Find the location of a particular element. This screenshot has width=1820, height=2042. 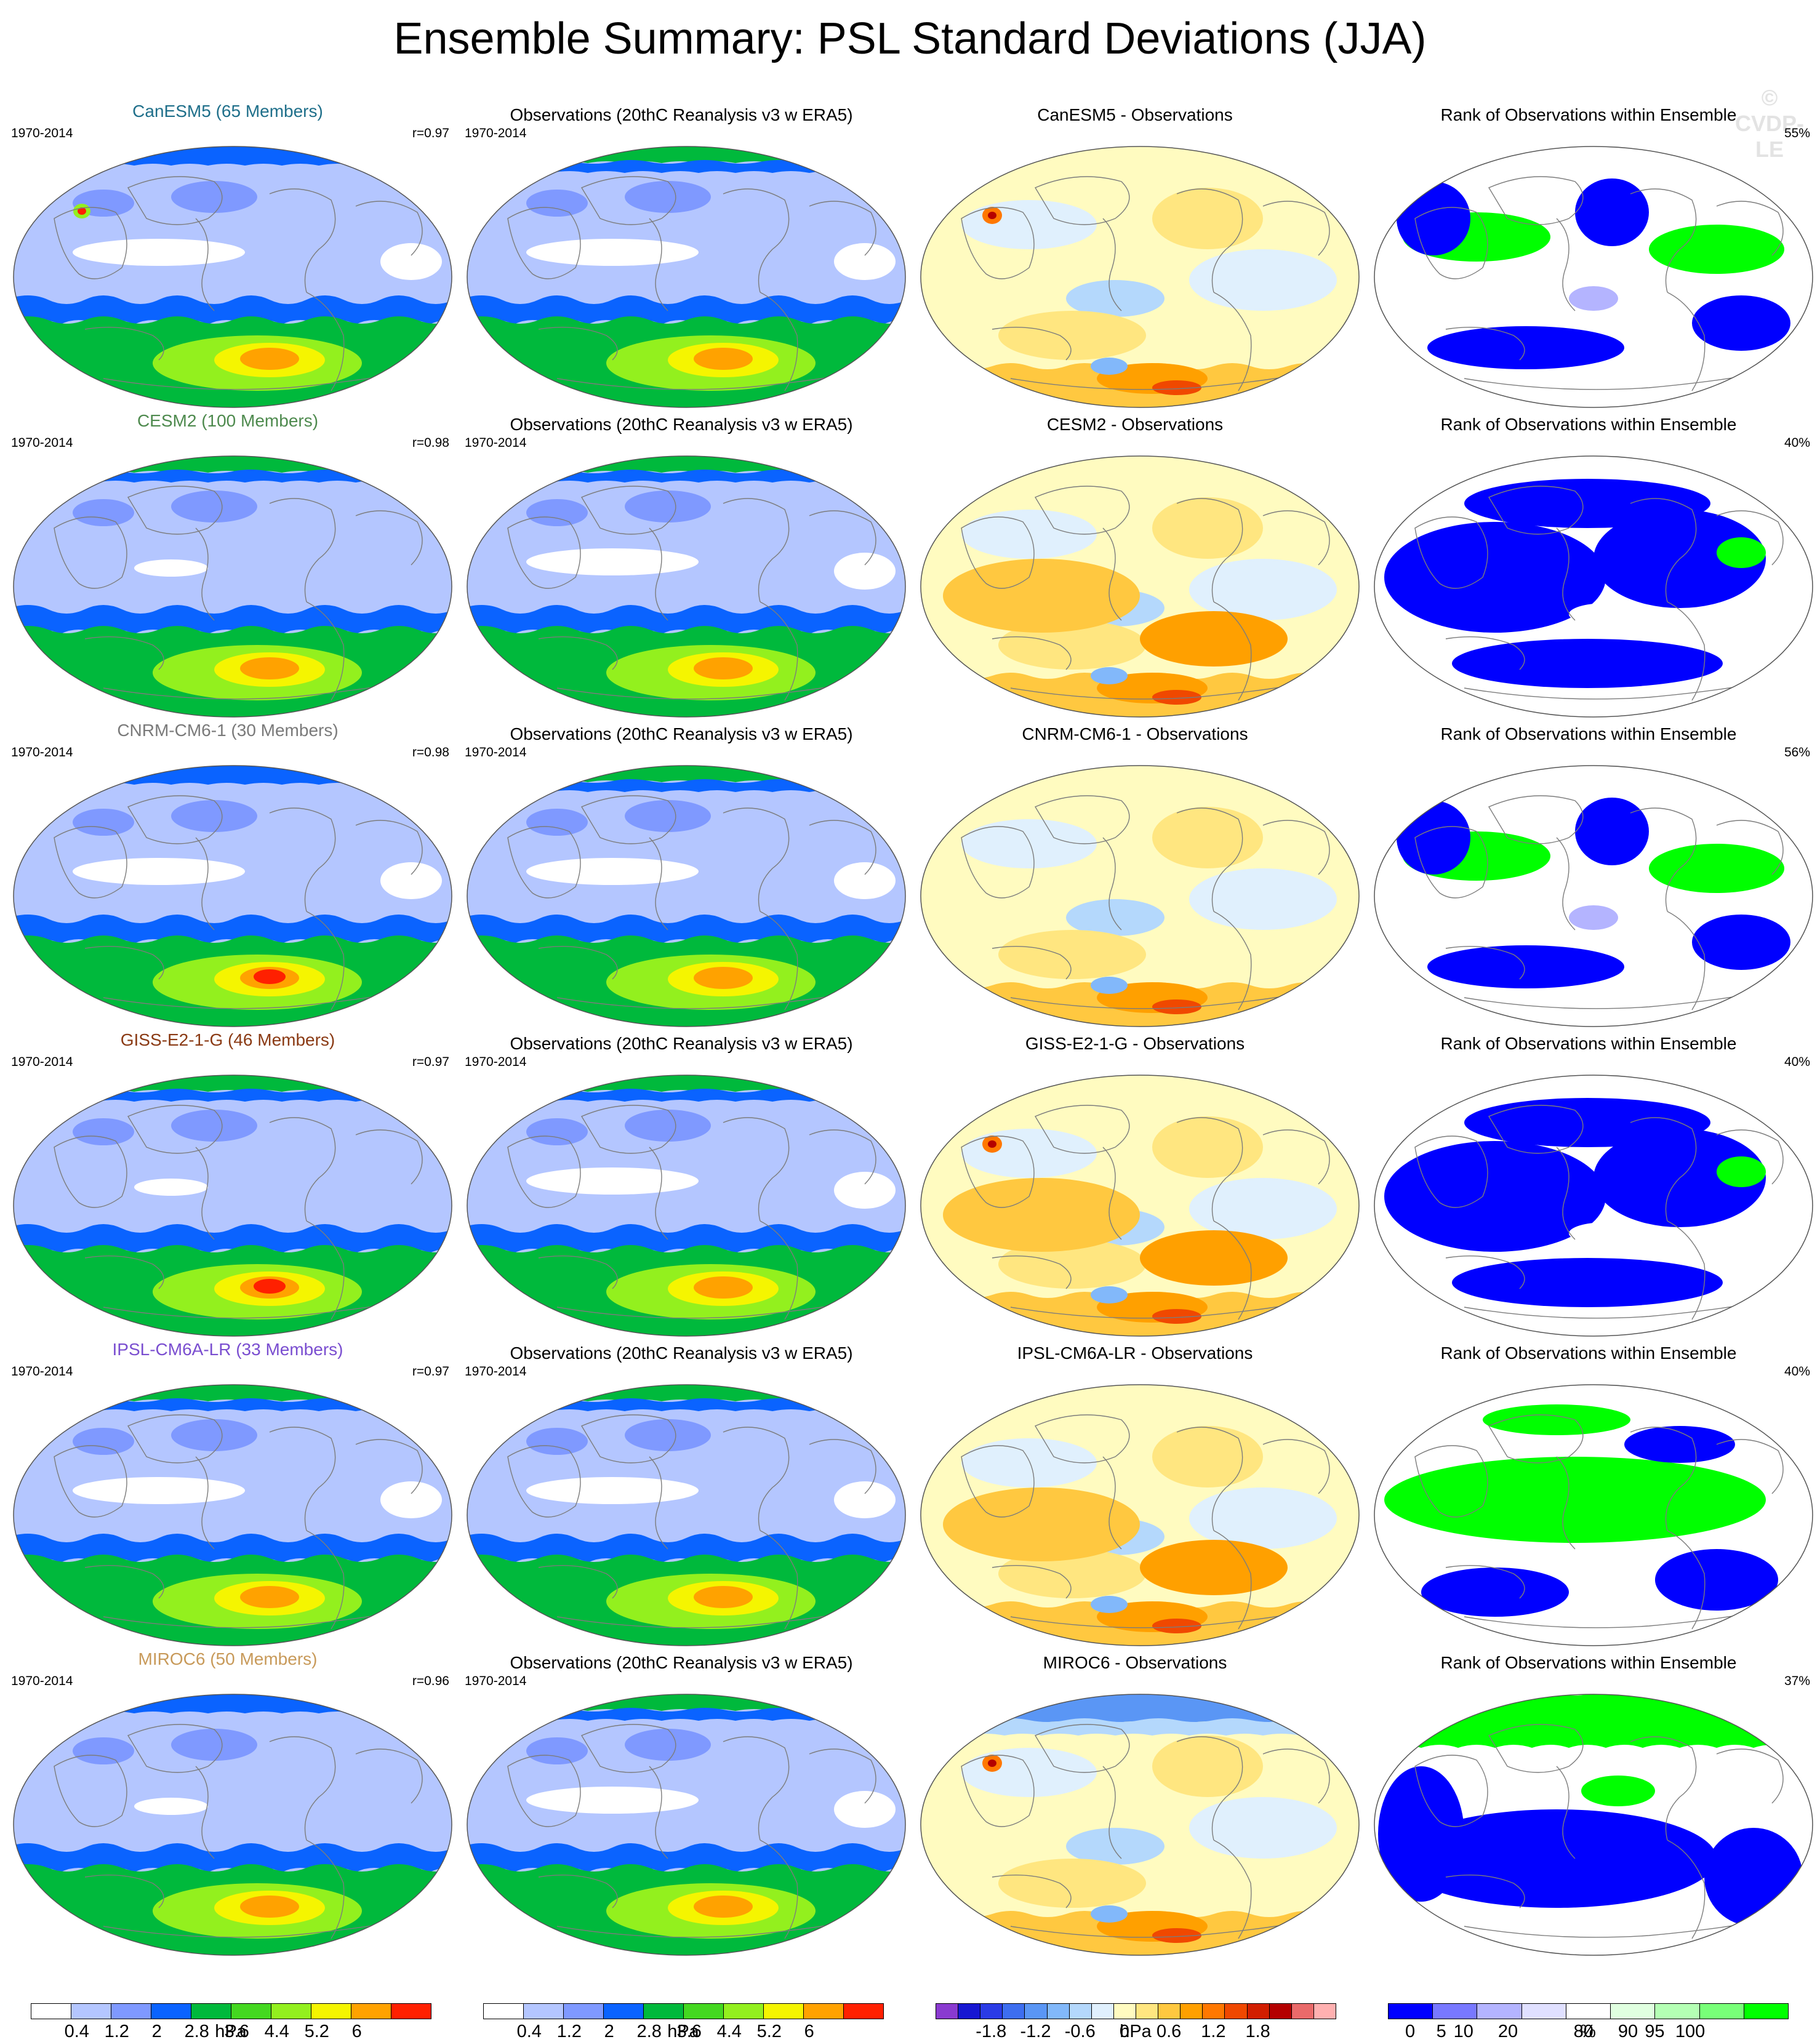

colorbar-tick-label: 1.2 is located at coordinates (569, 2032).